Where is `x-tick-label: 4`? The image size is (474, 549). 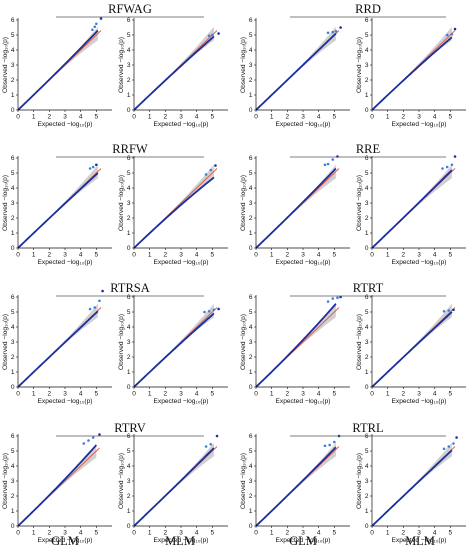
x-tick-label: 4 is located at coordinates (319, 394).